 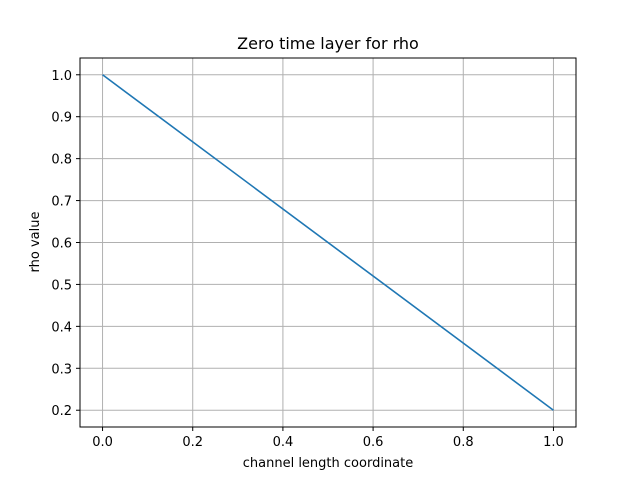 What do you see at coordinates (463, 442) in the screenshot?
I see `x-tick-label: 0.8` at bounding box center [463, 442].